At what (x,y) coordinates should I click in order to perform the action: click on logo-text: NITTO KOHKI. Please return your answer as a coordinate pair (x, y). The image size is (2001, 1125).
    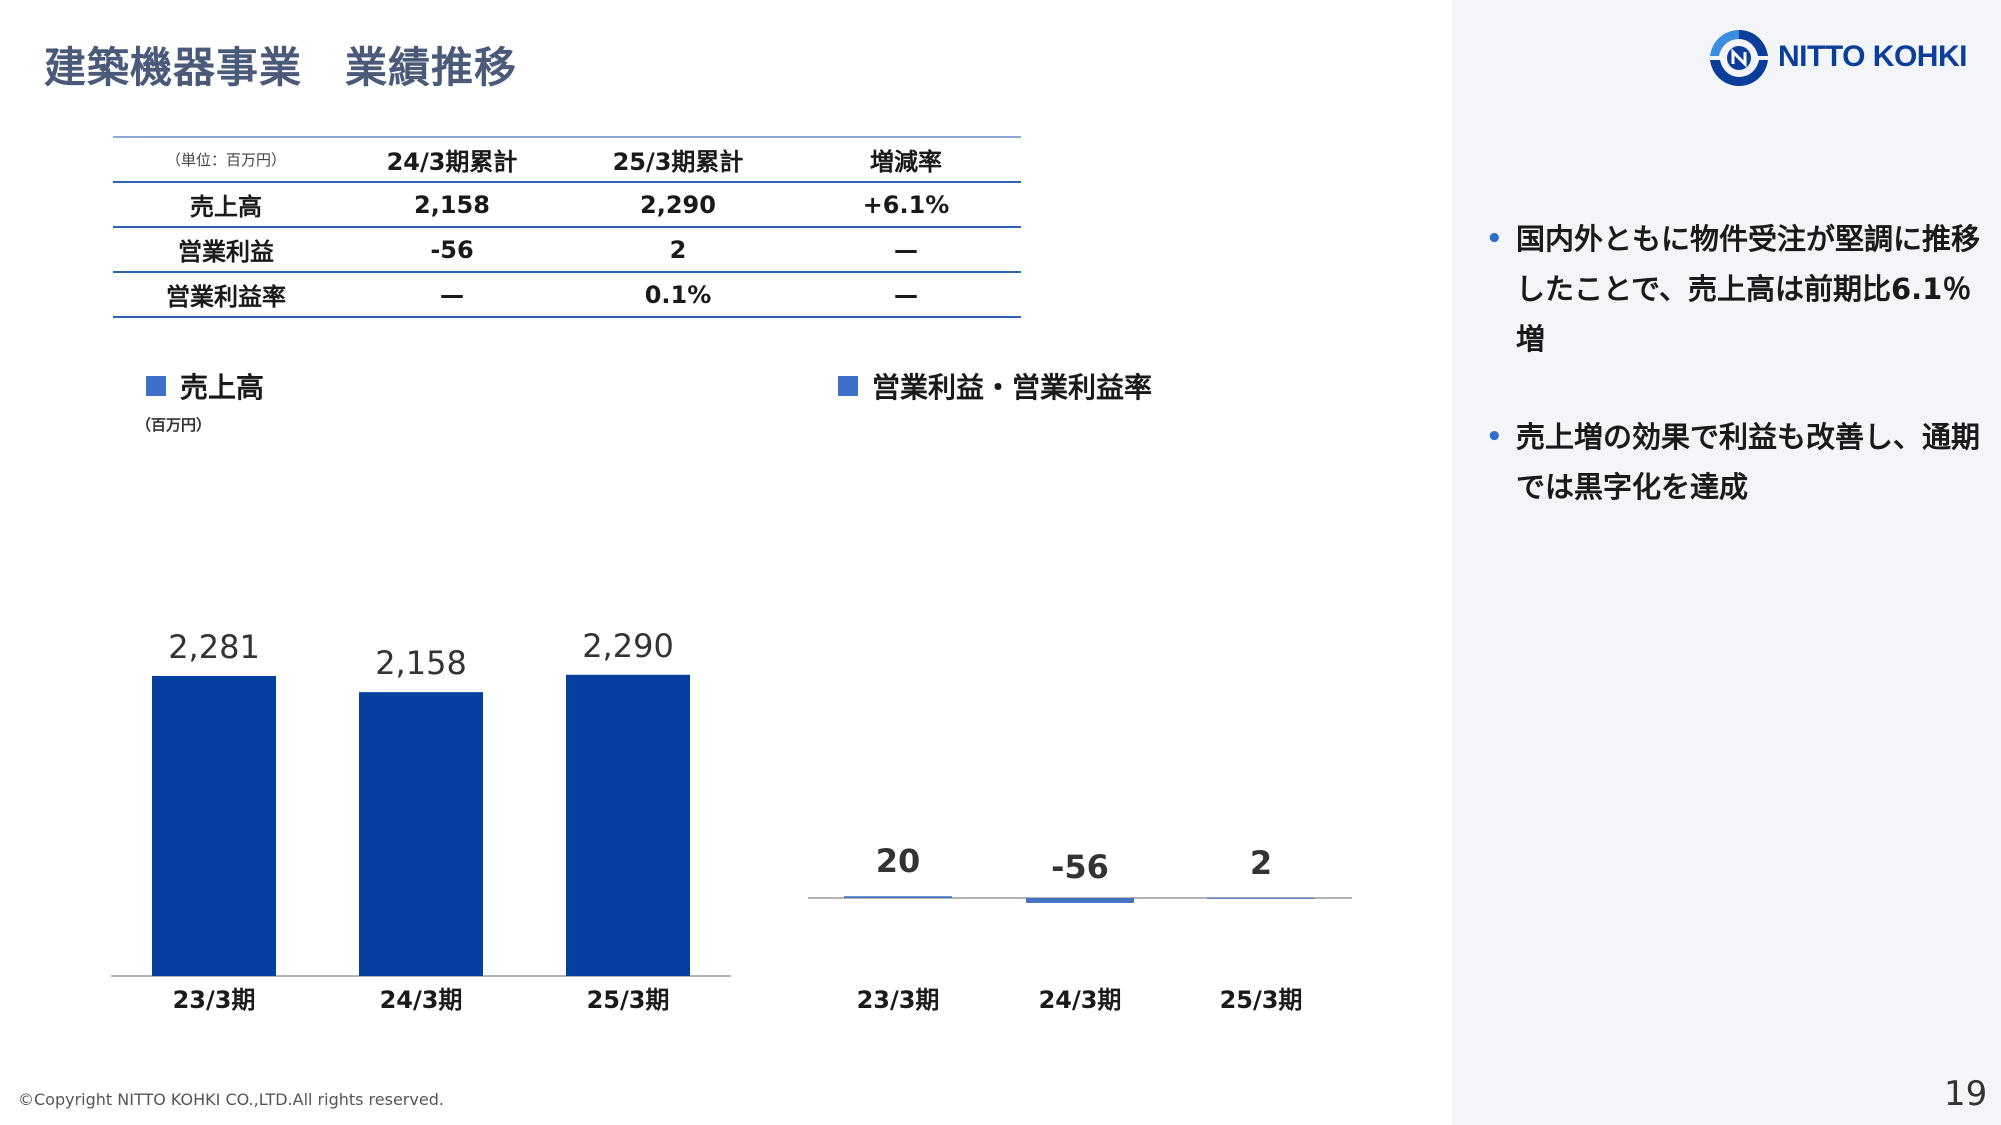
    Looking at the image, I should click on (1872, 56).